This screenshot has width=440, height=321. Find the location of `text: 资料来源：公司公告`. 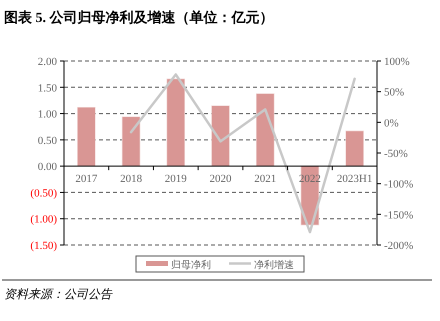

text: 资料来源：公司公告 is located at coordinates (58, 294).